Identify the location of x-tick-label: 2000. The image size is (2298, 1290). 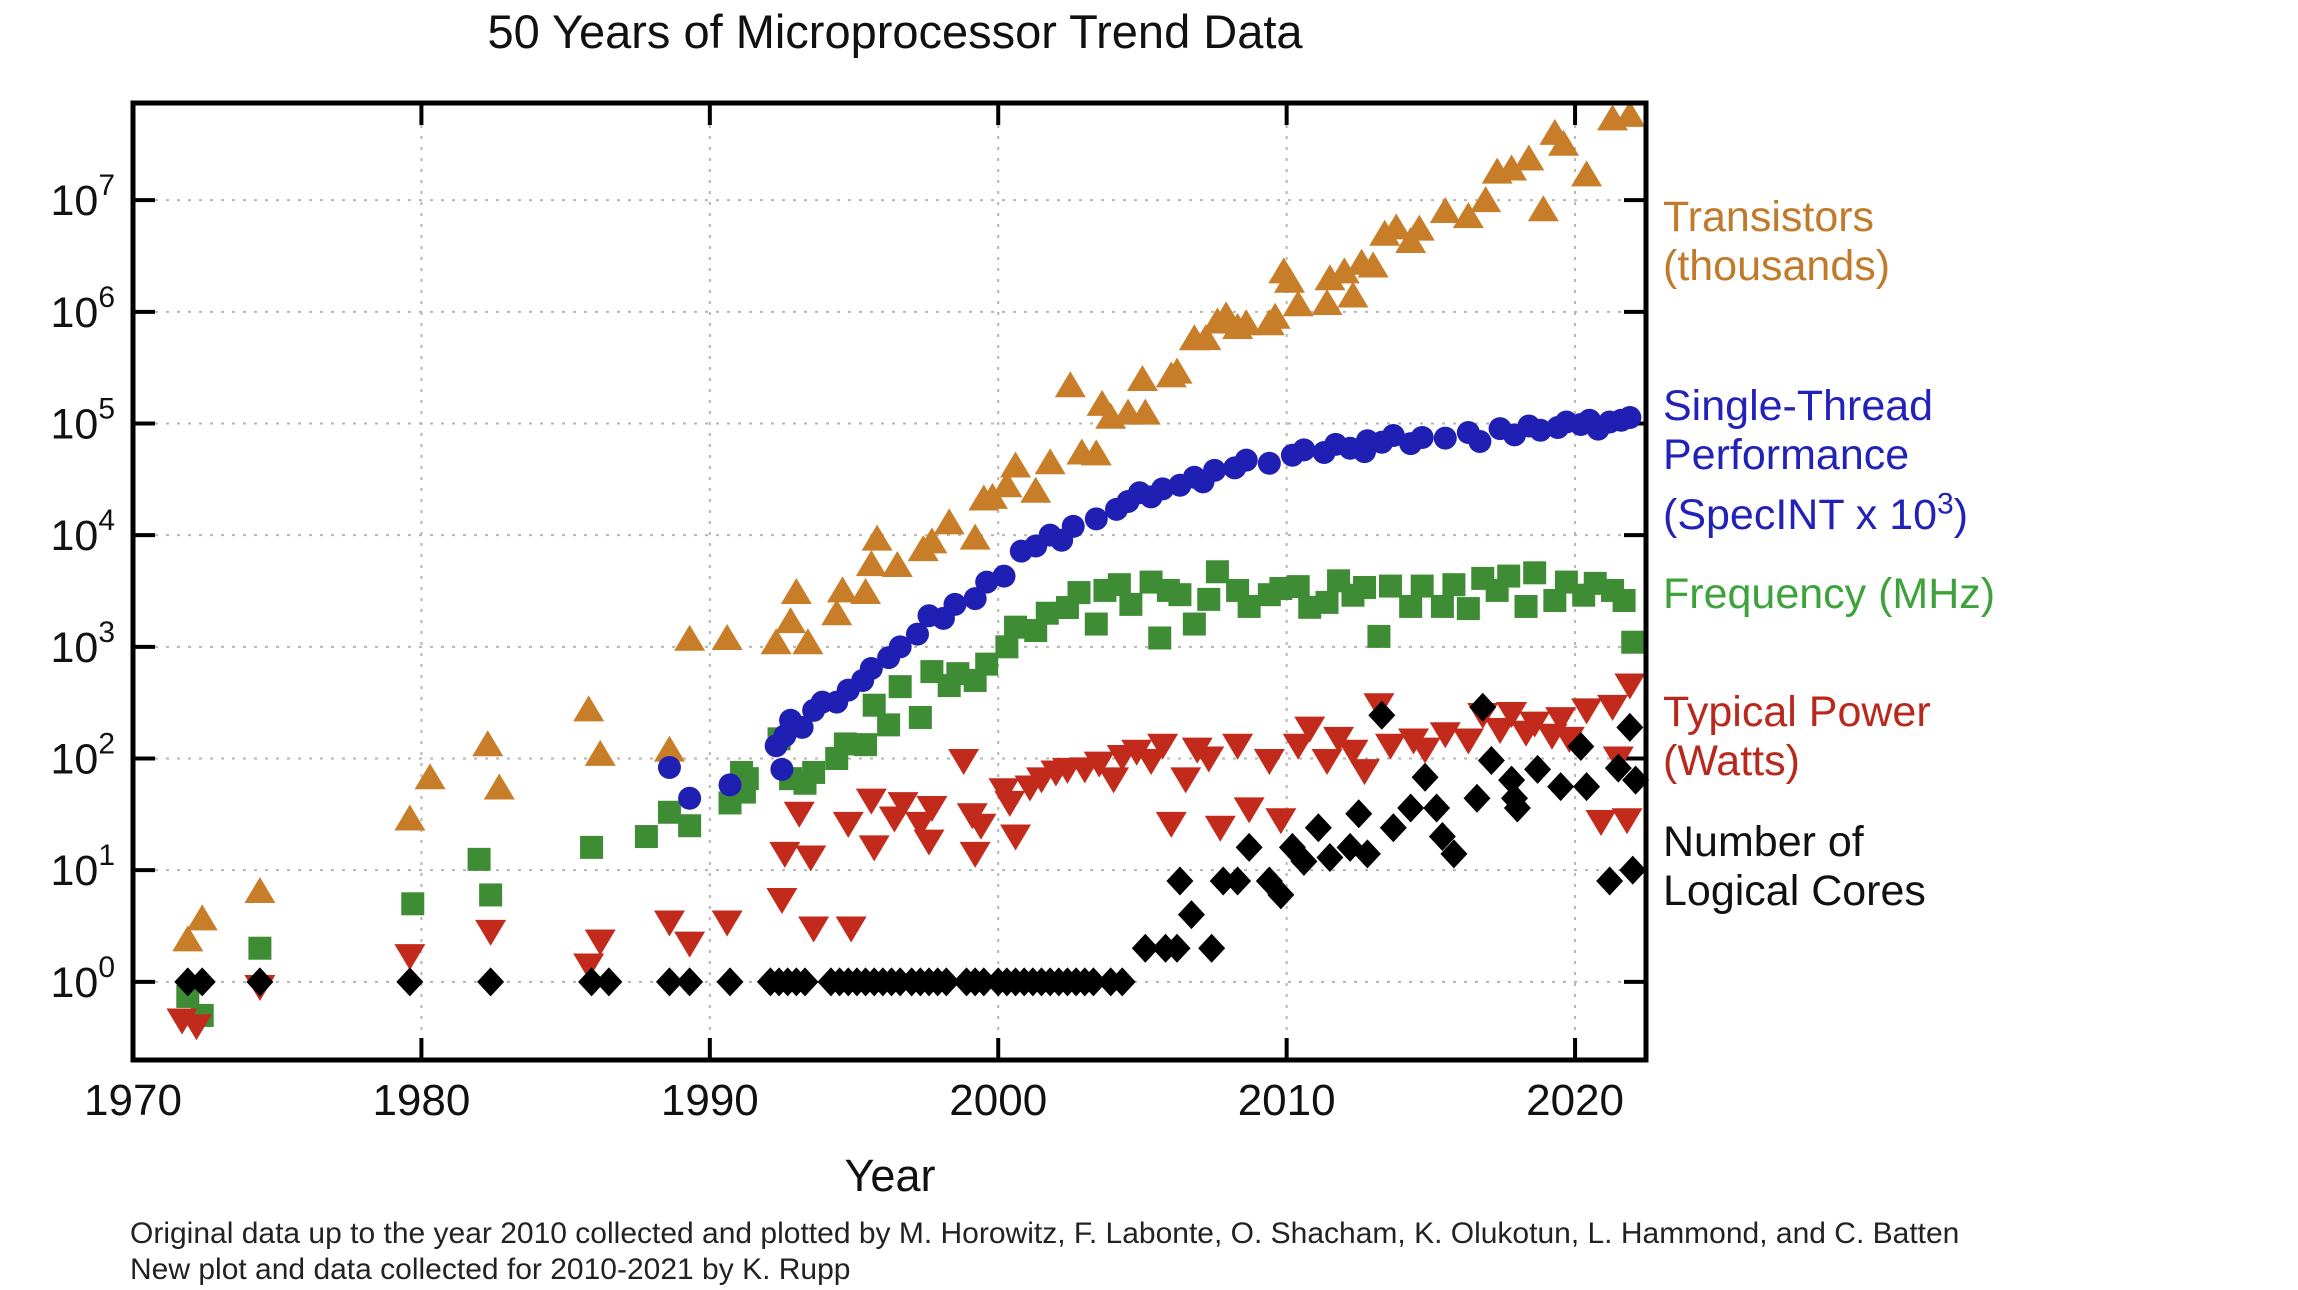
(998, 1100).